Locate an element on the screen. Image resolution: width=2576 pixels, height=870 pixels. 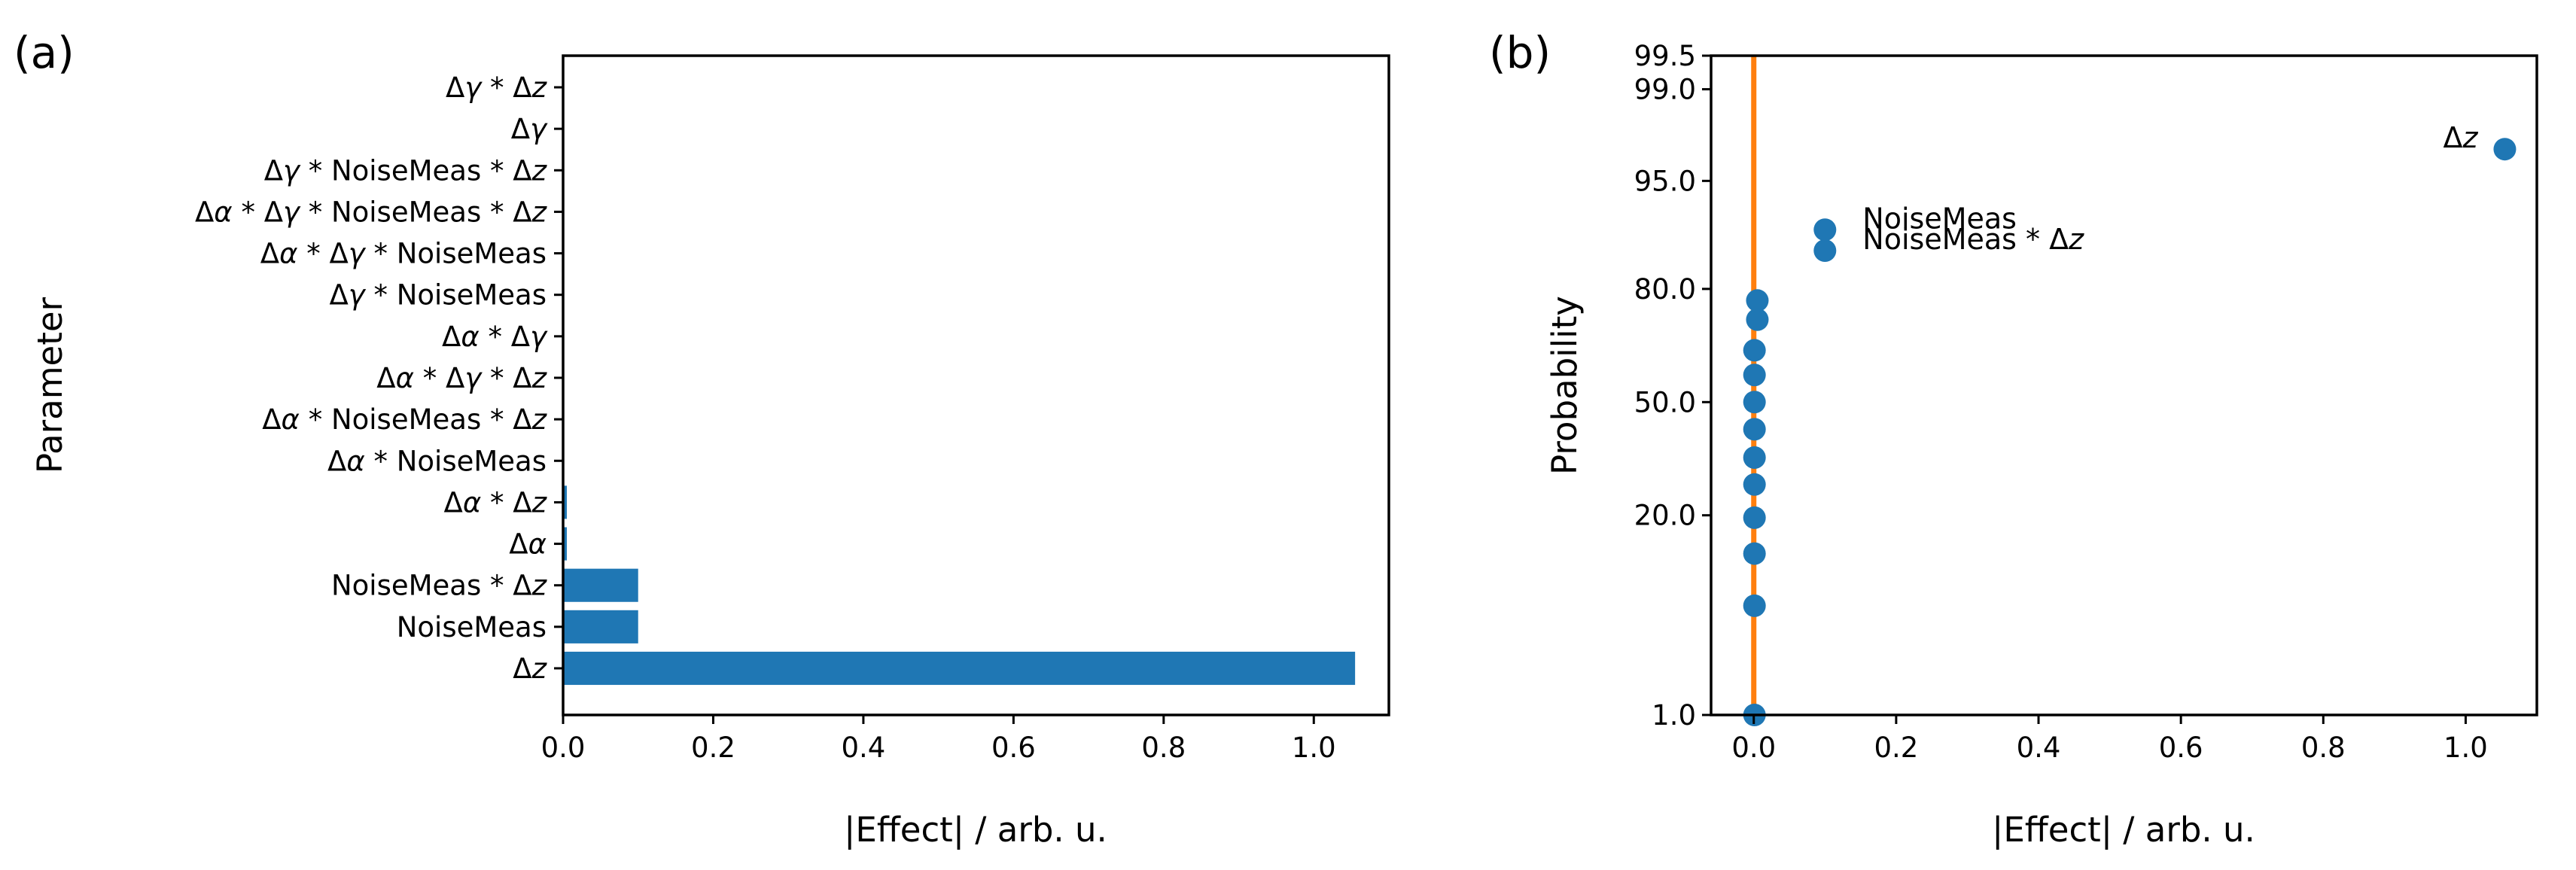
y-tick-label-14: Δγ * Δz is located at coordinates (497, 87).